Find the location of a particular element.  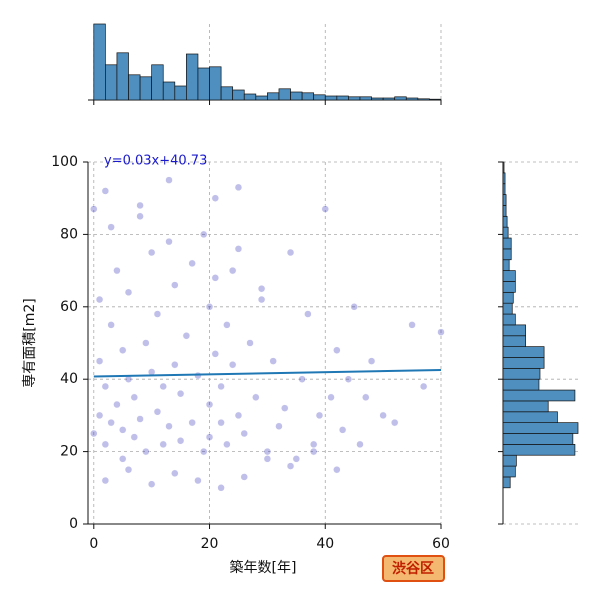

y-tick-label: 20 is located at coordinates (69, 452).